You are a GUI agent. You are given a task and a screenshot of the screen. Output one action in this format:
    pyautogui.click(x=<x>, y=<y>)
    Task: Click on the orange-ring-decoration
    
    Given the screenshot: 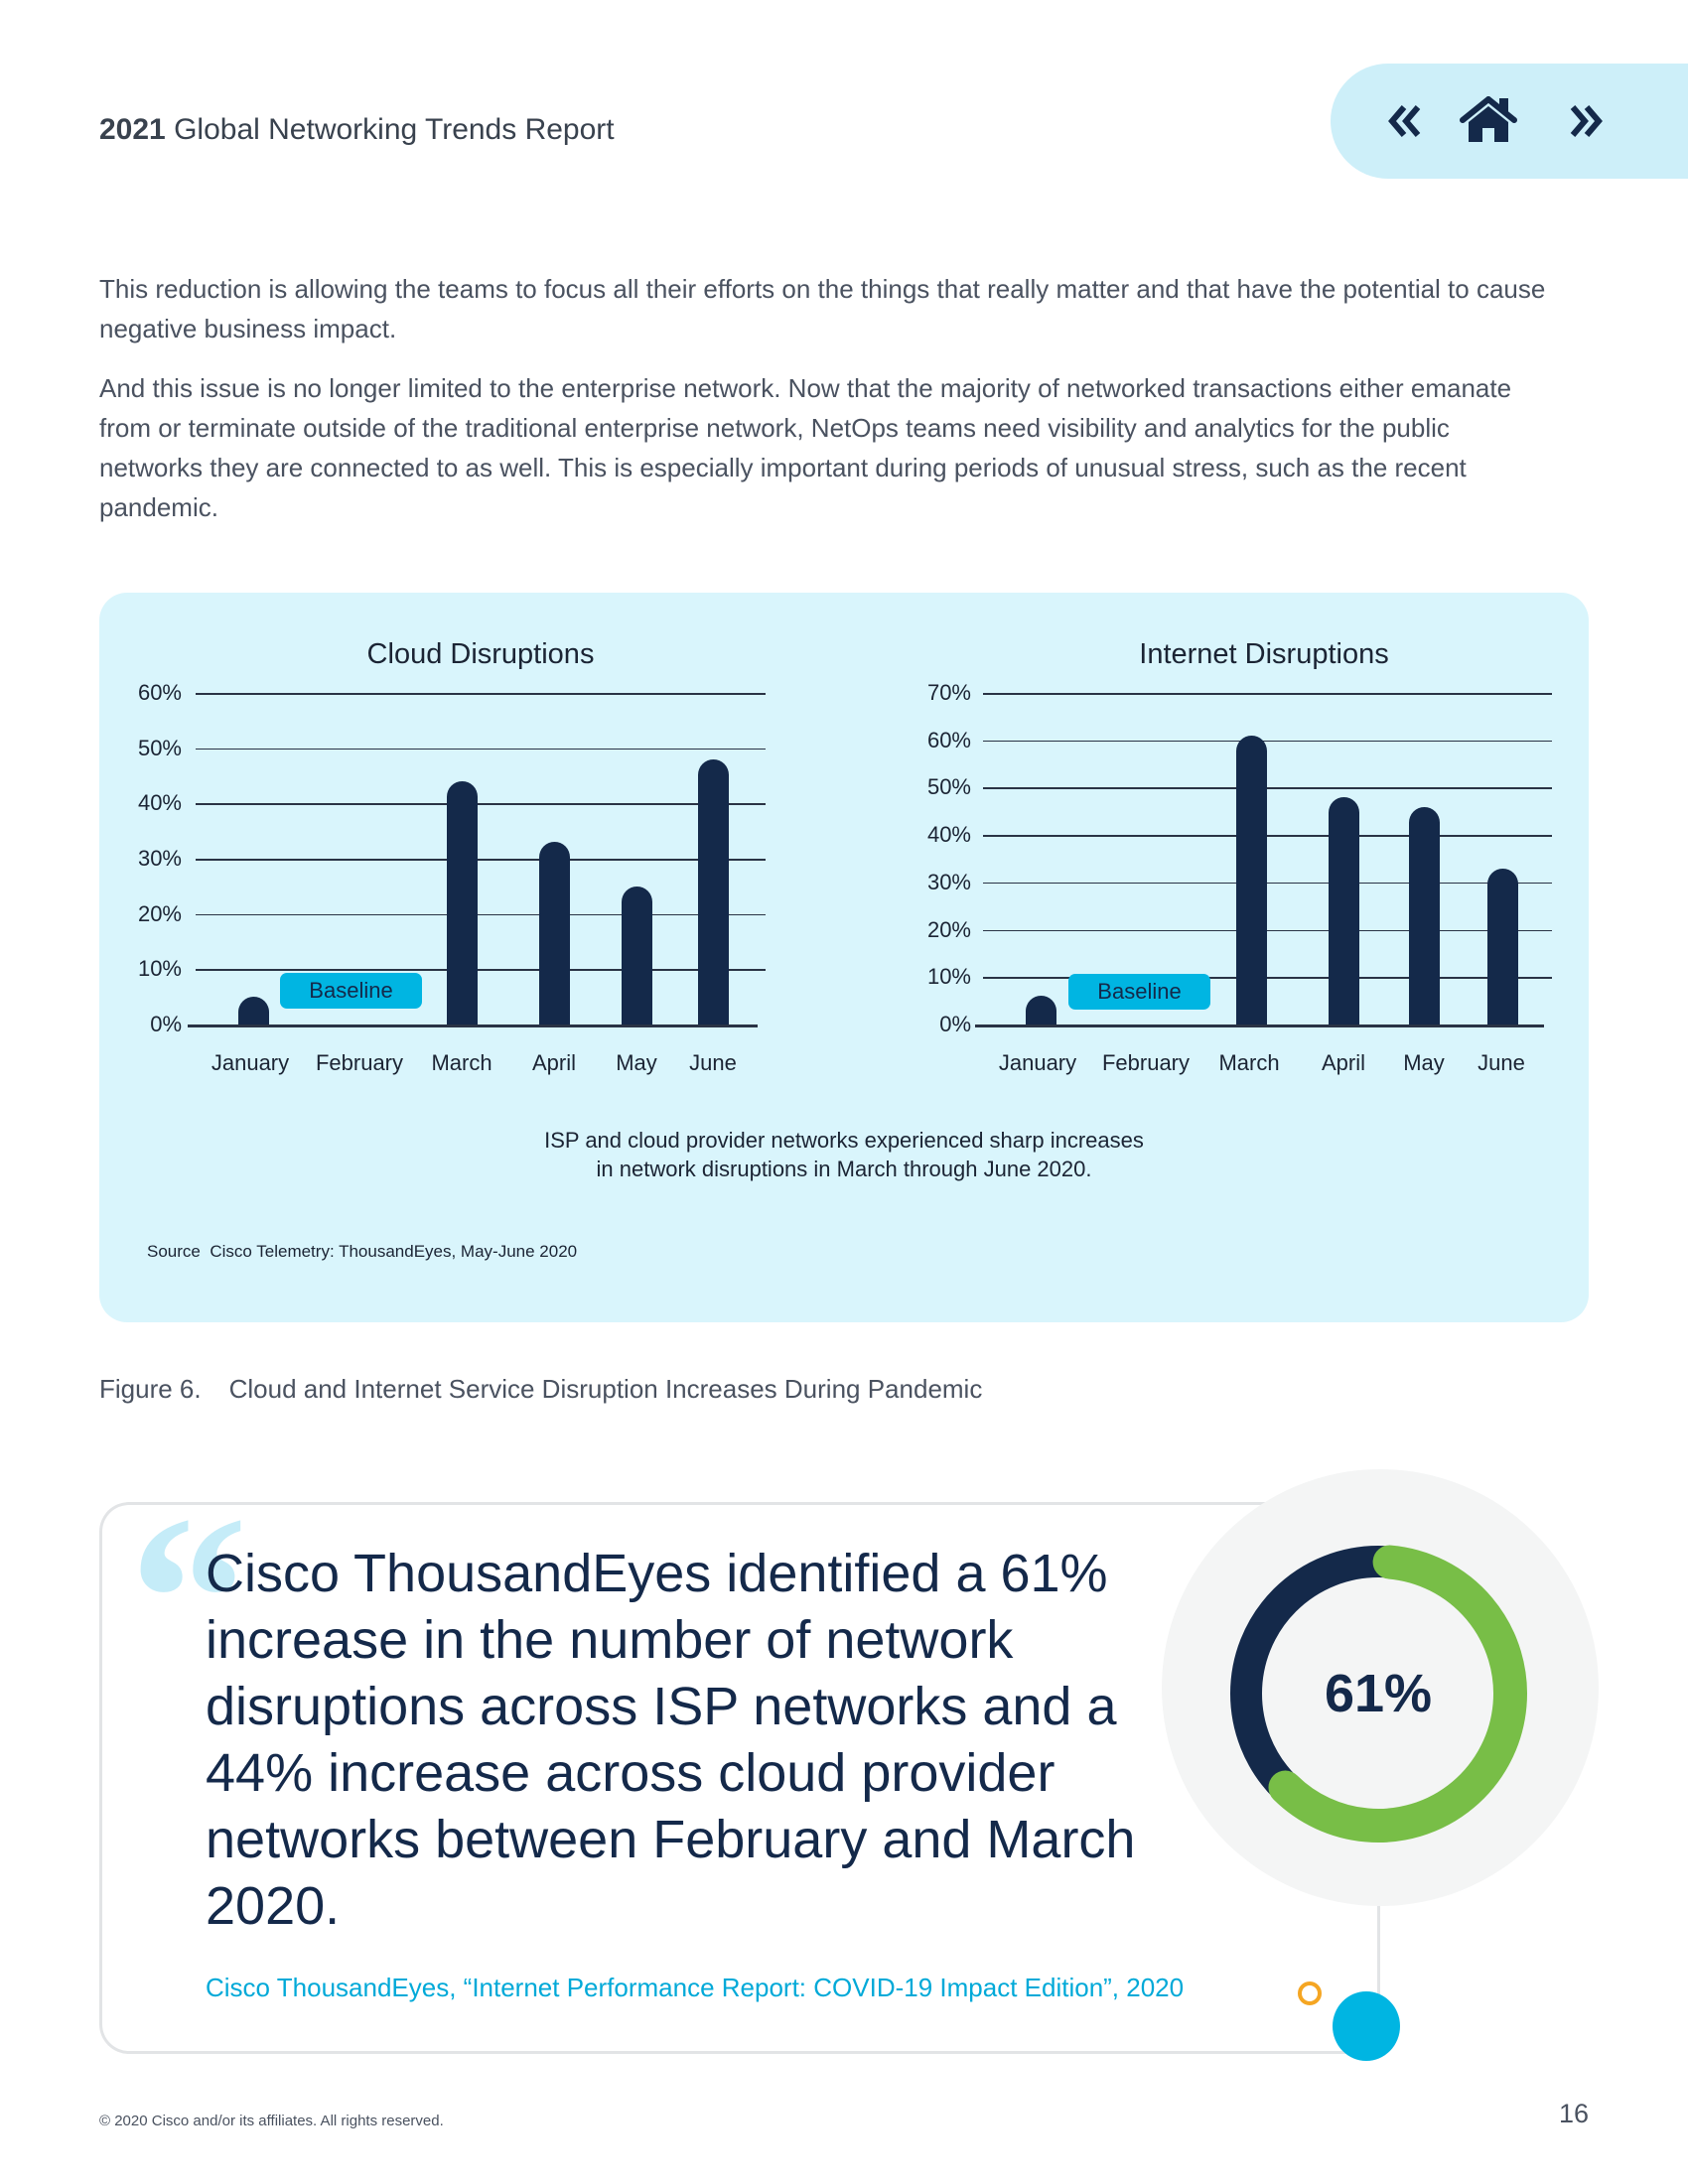 What is the action you would take?
    pyautogui.click(x=1310, y=1993)
    